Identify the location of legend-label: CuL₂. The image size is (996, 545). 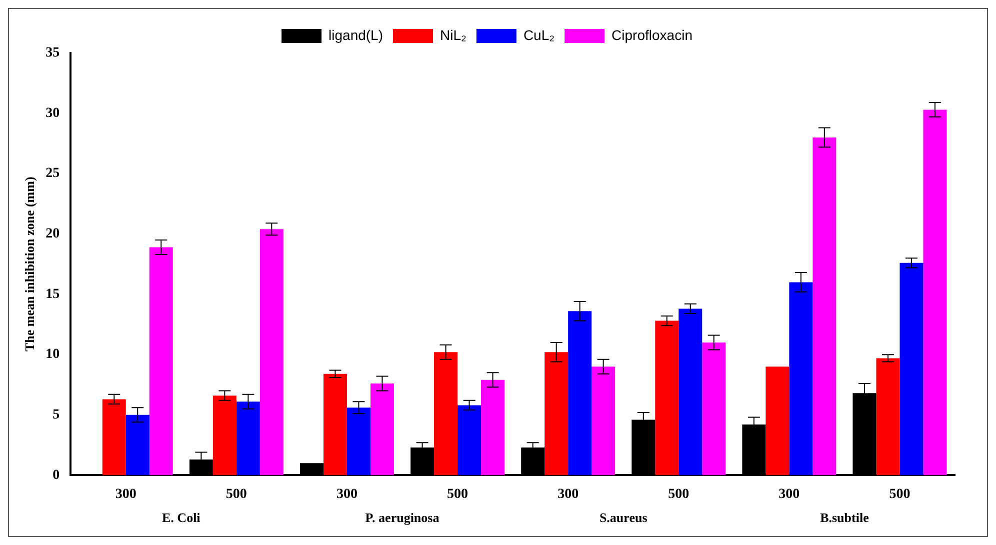
(539, 34).